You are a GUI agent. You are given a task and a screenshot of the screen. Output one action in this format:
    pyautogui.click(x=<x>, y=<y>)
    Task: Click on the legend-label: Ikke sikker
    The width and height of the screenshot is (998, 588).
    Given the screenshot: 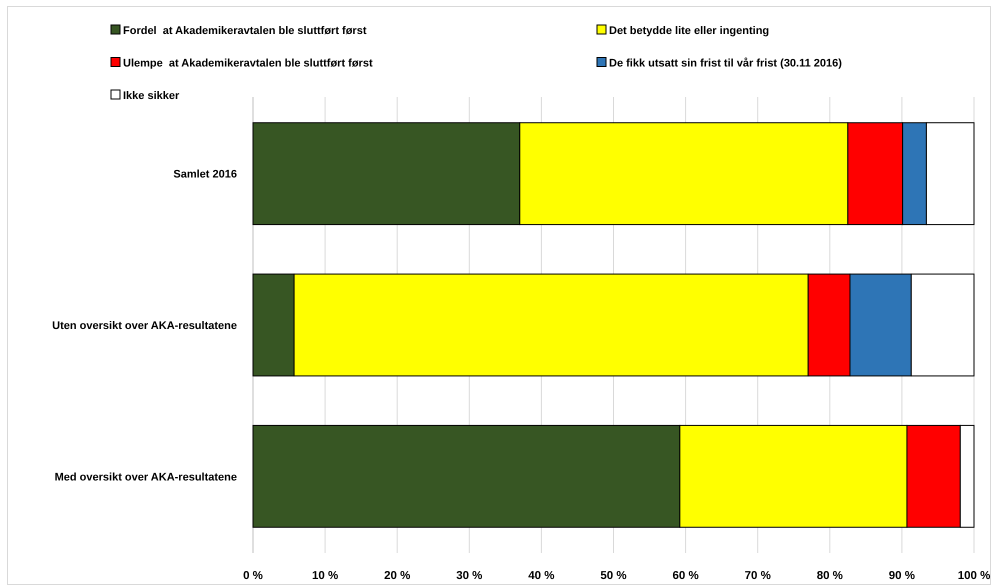 What is the action you would take?
    pyautogui.click(x=151, y=96)
    